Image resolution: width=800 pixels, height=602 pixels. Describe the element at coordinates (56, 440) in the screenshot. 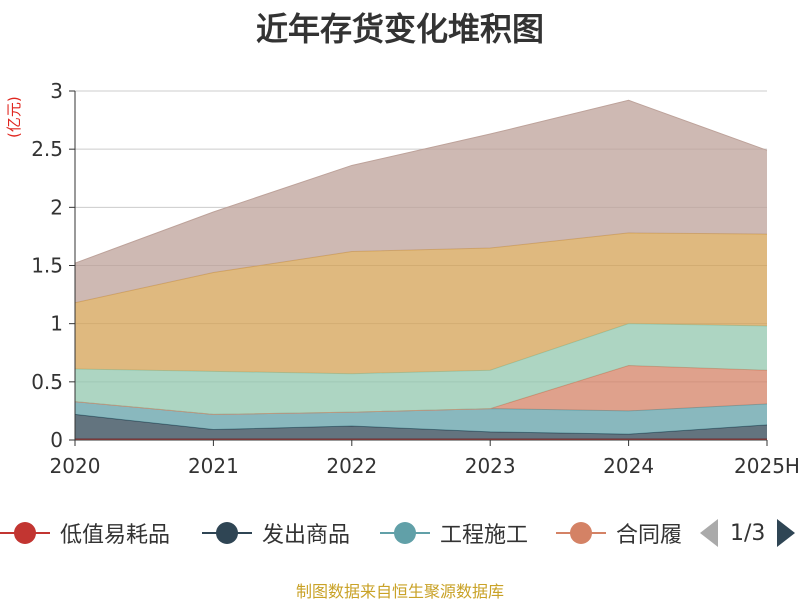

I see `y-tick-label: 0` at that location.